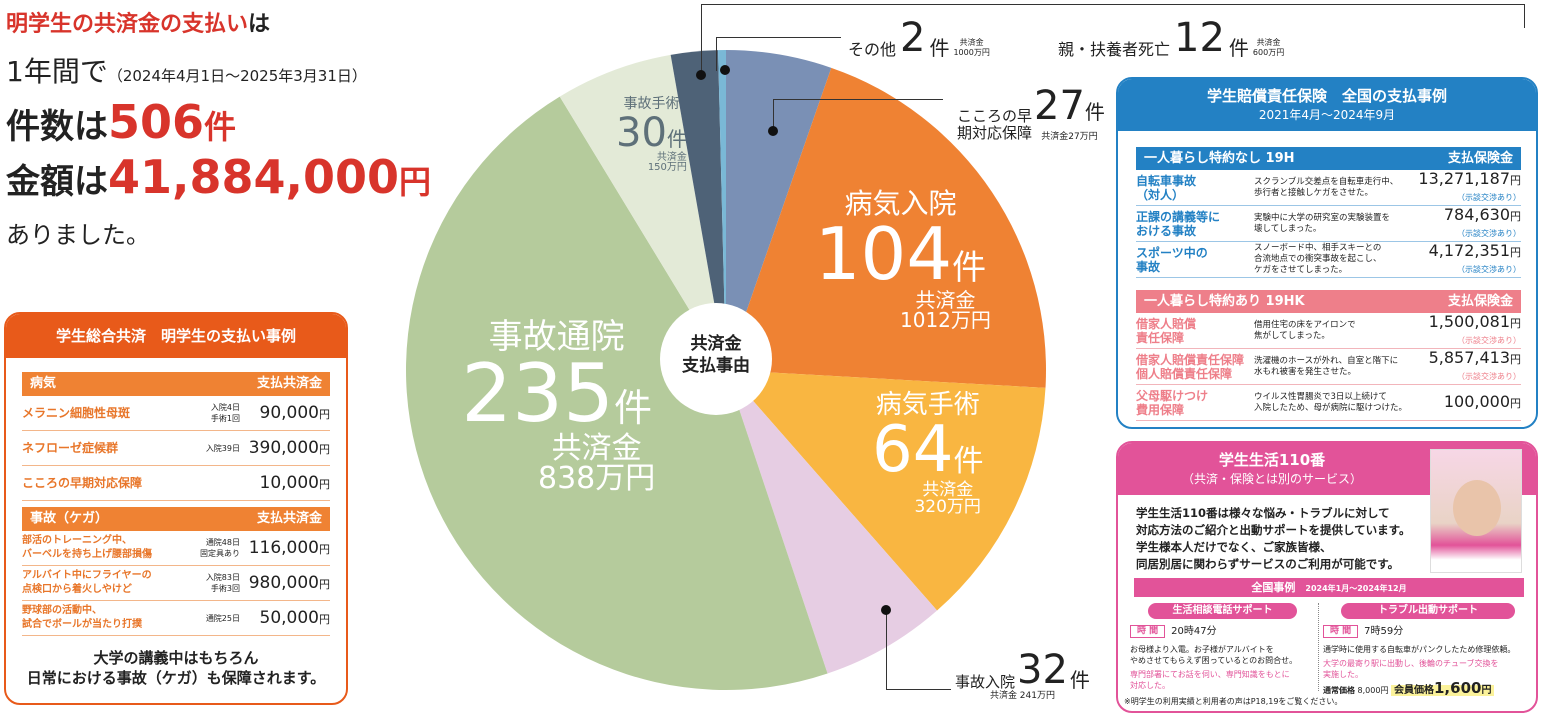 The image size is (1544, 718). Describe the element at coordinates (716, 366) in the screenshot. I see `center-line: 支払事由` at that location.